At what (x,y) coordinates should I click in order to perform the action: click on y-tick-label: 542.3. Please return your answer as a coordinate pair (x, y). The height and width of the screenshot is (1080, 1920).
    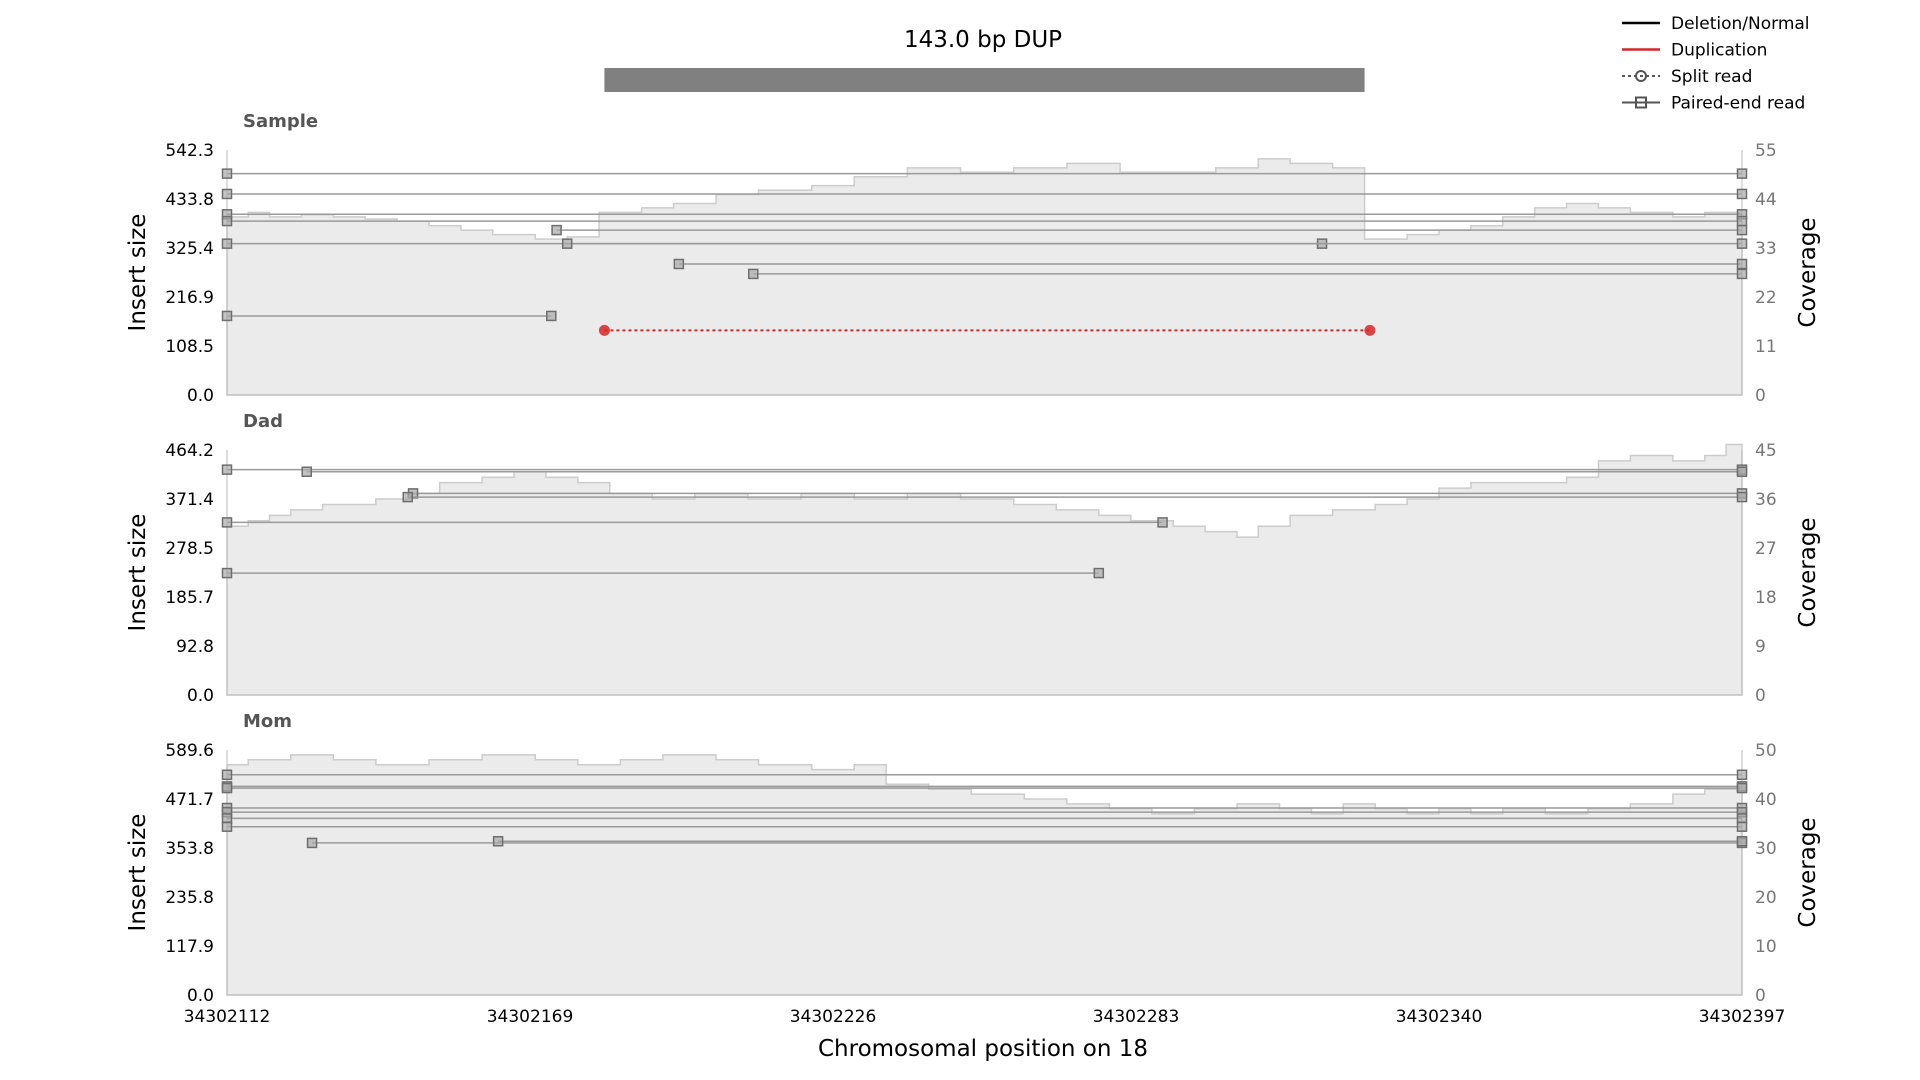
    Looking at the image, I should click on (189, 151).